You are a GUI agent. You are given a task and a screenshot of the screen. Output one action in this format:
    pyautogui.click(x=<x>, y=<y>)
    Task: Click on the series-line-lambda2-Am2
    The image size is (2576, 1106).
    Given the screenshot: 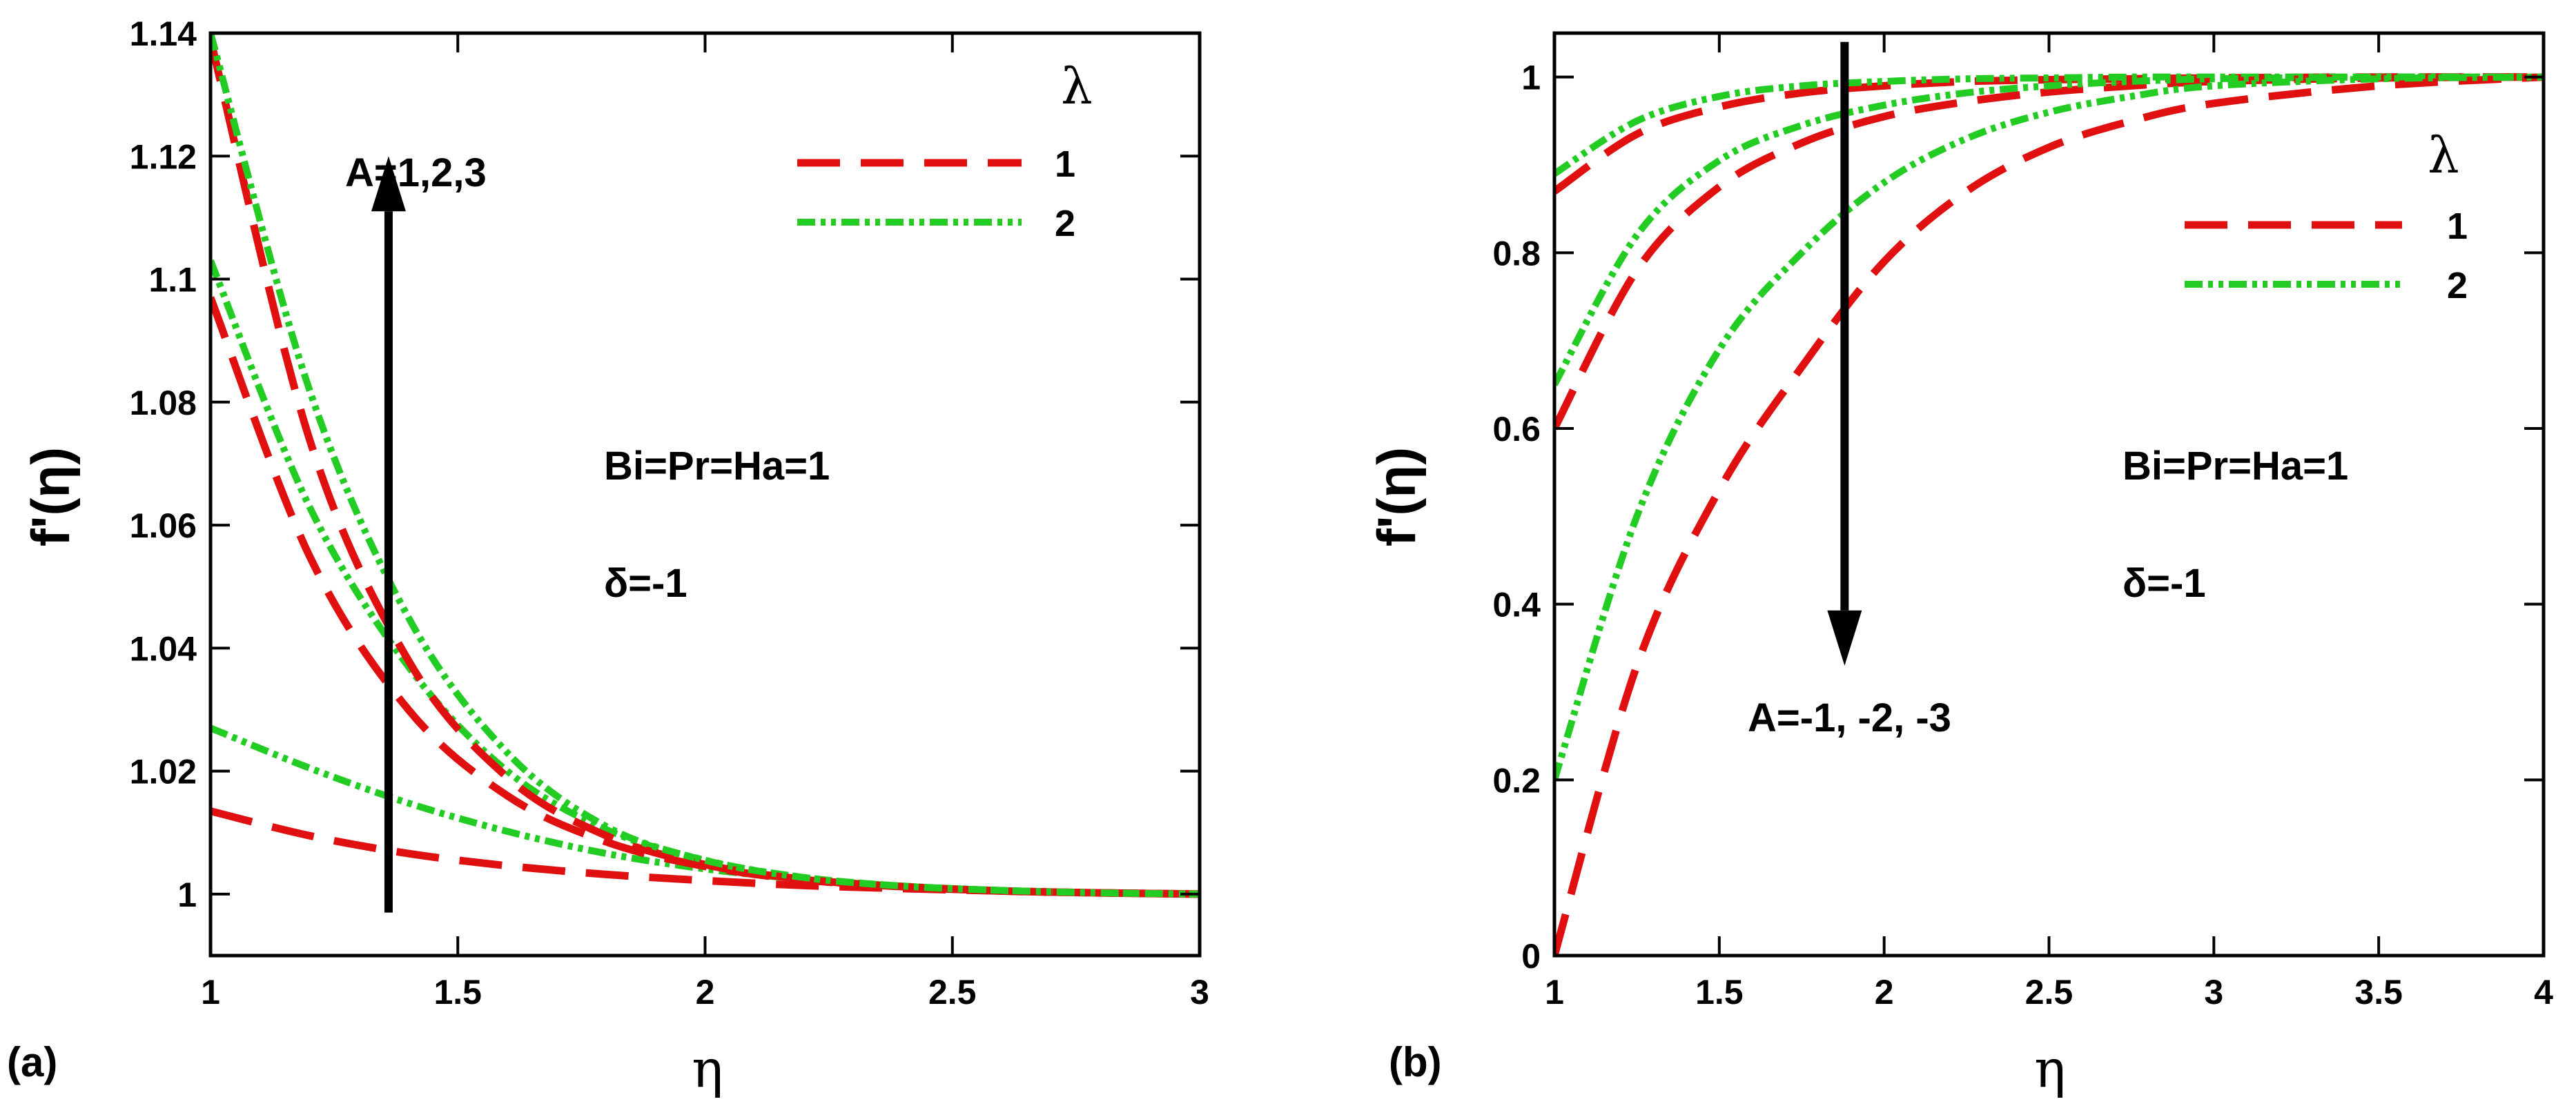 What is the action you would take?
    pyautogui.click(x=2049, y=229)
    